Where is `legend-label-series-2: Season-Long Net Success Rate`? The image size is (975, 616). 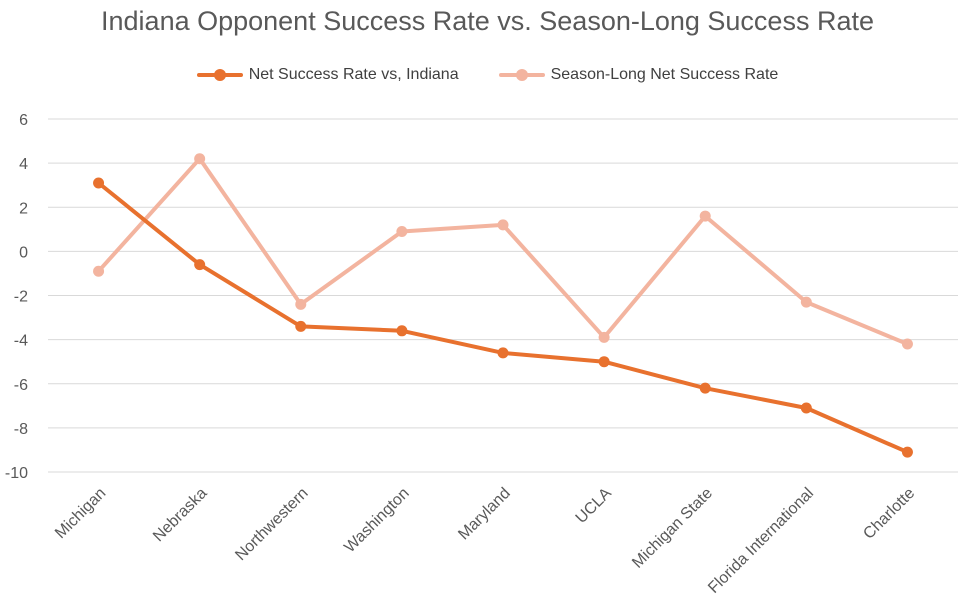 legend-label-series-2: Season-Long Net Success Rate is located at coordinates (664, 74).